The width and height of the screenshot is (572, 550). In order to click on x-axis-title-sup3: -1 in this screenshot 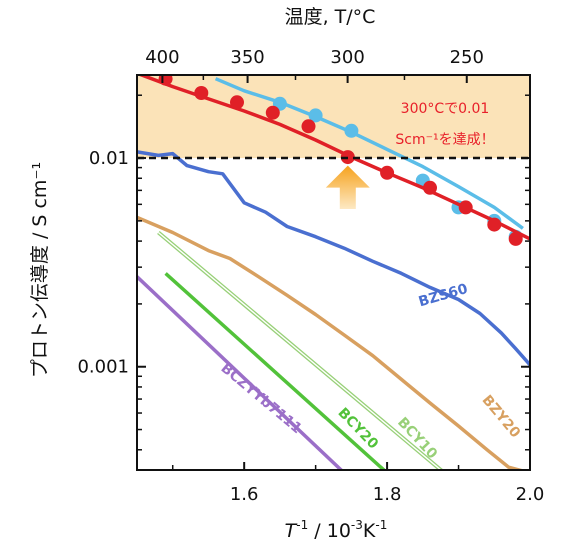, I will do `click(381, 525)`.